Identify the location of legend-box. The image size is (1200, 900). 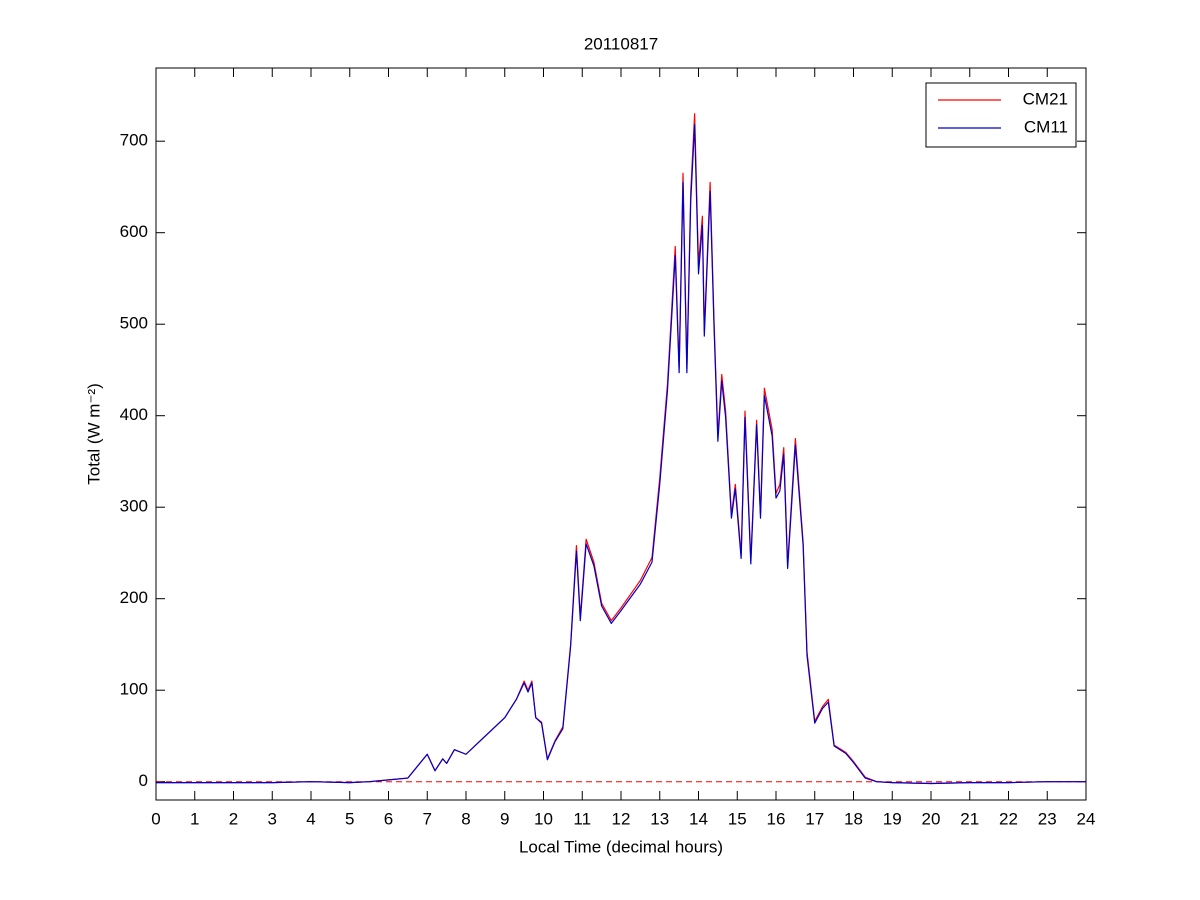
(1001, 115).